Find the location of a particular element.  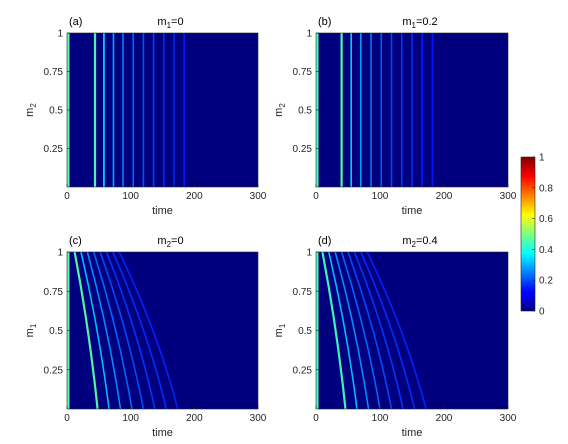

panel-label: (b) is located at coordinates (324, 22).